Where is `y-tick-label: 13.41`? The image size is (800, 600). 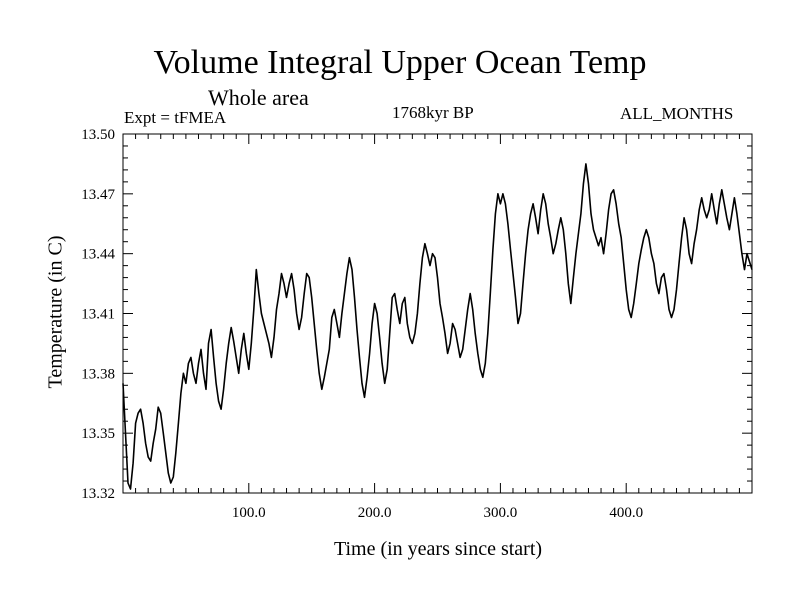
y-tick-label: 13.41 is located at coordinates (98, 315).